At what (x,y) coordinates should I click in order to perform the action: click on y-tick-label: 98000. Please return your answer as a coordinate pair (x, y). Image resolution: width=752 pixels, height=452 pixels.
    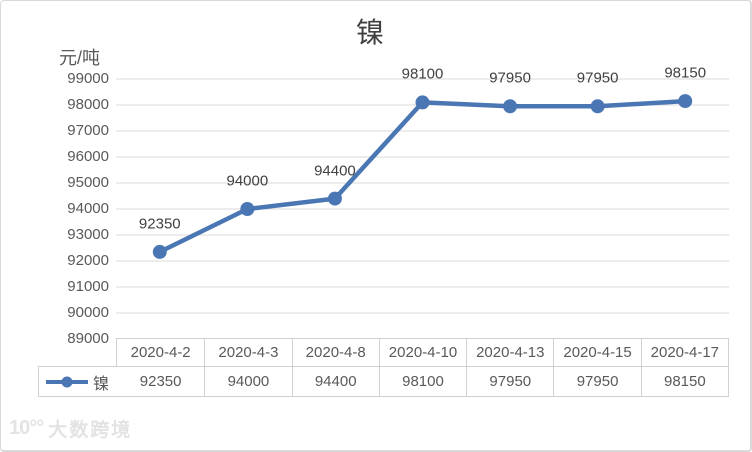
    Looking at the image, I should click on (88, 104).